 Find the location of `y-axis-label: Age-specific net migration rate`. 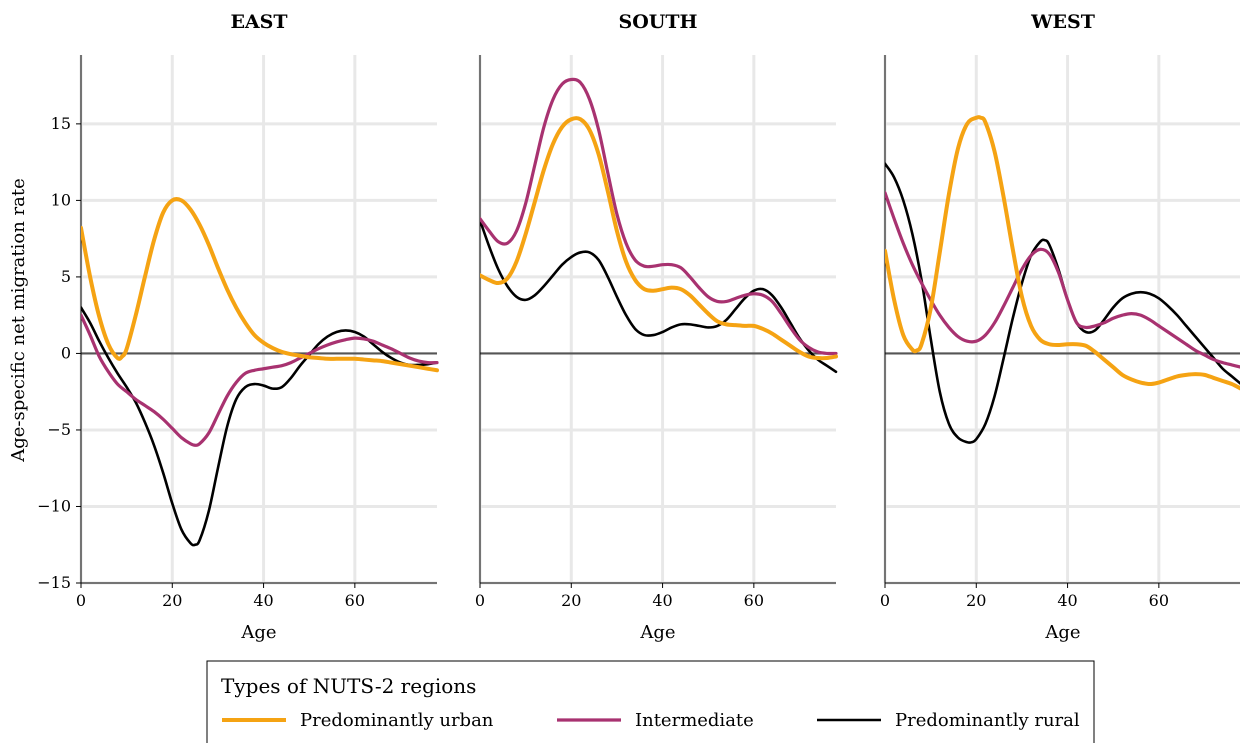

y-axis-label: Age-specific net migration rate is located at coordinates (18, 320).